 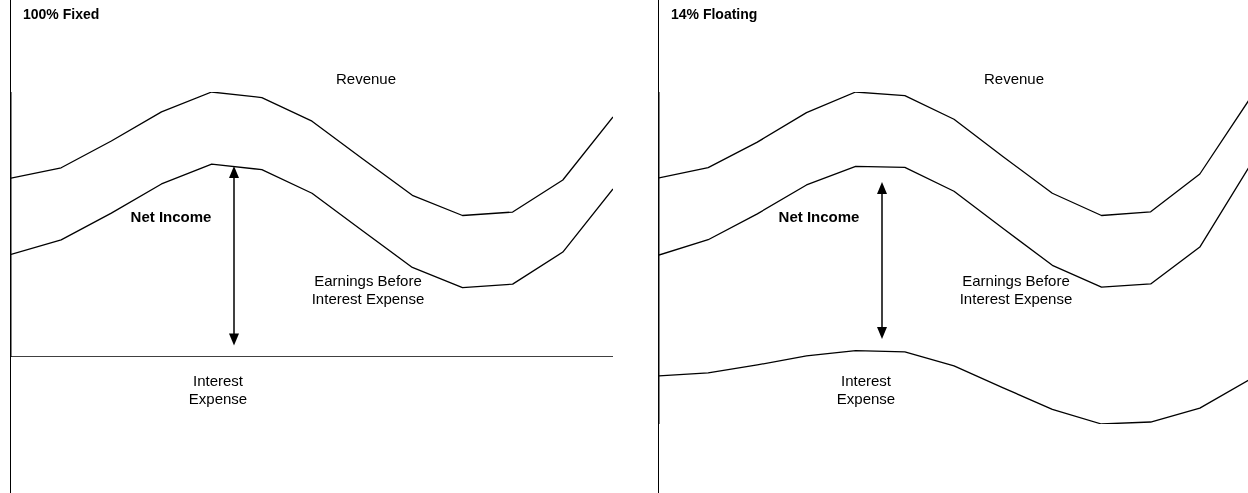 What do you see at coordinates (61, 14) in the screenshot?
I see `chart-title: 100% Fixed` at bounding box center [61, 14].